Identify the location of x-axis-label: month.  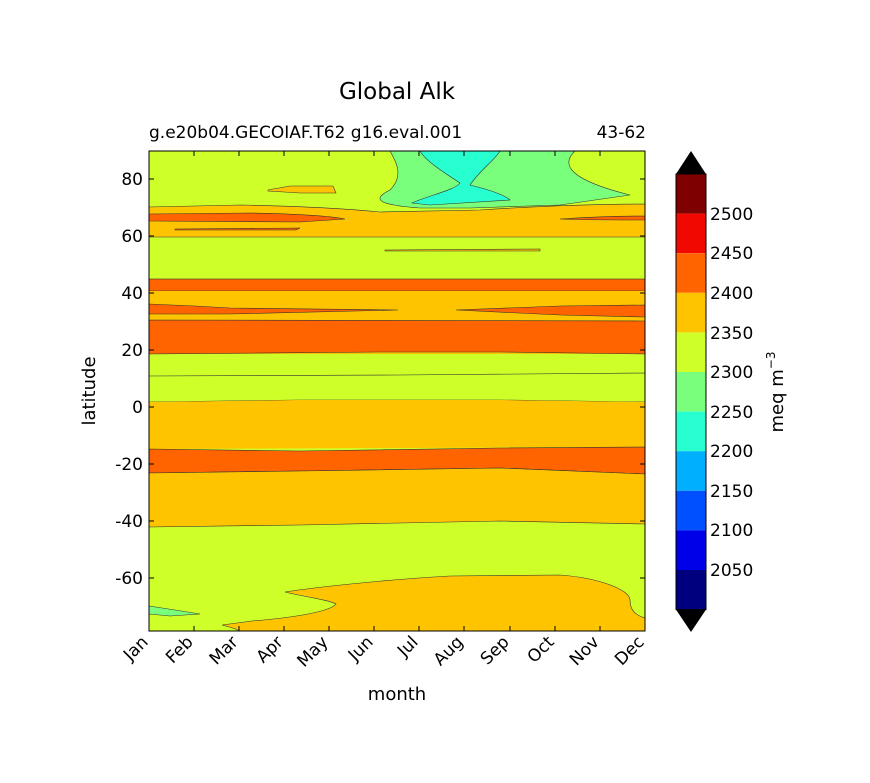
(397, 694).